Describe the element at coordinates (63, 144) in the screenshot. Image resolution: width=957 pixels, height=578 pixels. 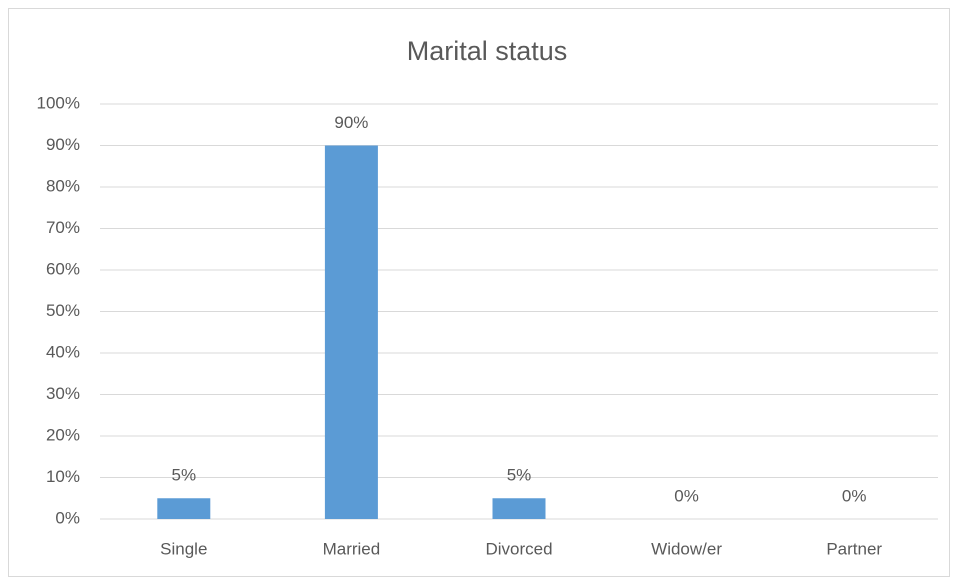
I see `y-tick-label: 90%` at that location.